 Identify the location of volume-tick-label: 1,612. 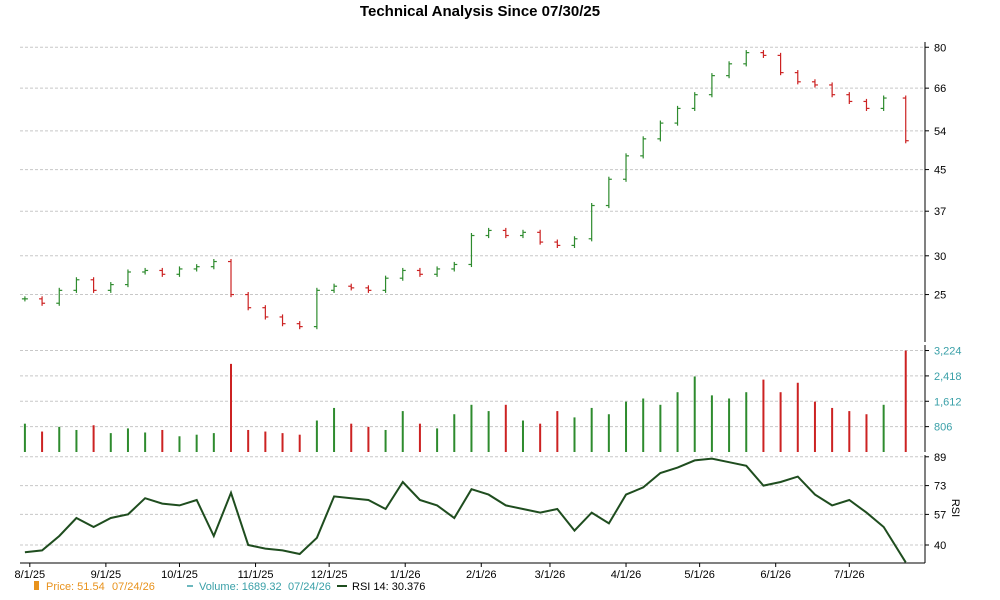
(948, 402).